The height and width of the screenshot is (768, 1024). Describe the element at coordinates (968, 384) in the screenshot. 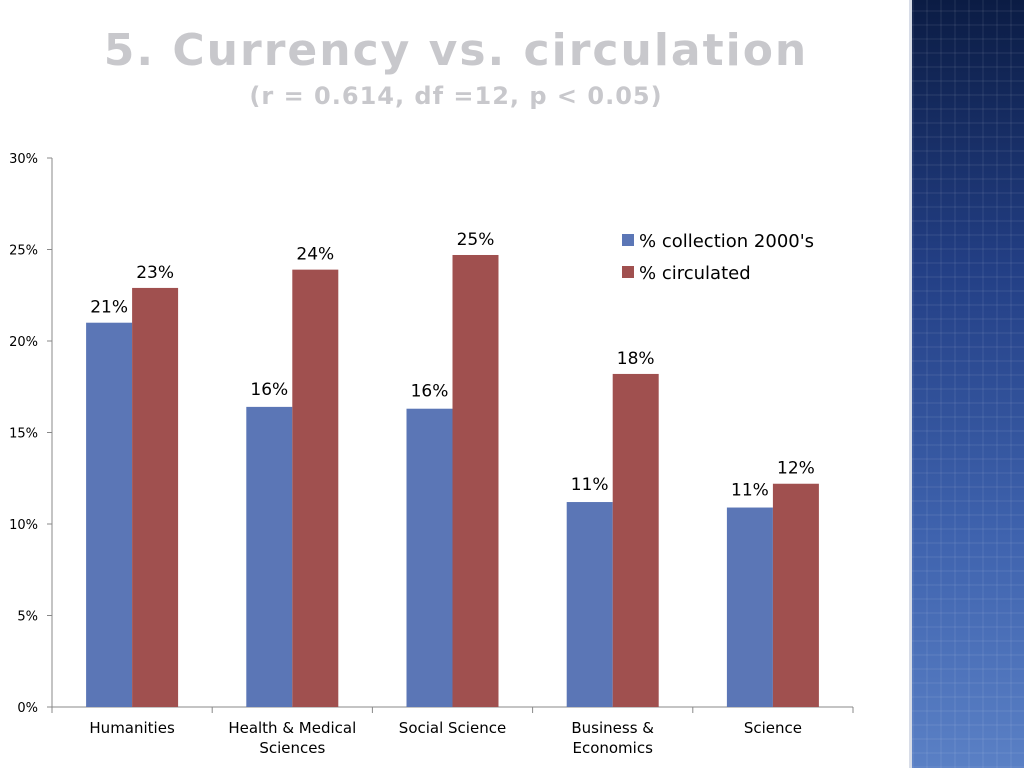

I see `decorative-sidebar` at that location.